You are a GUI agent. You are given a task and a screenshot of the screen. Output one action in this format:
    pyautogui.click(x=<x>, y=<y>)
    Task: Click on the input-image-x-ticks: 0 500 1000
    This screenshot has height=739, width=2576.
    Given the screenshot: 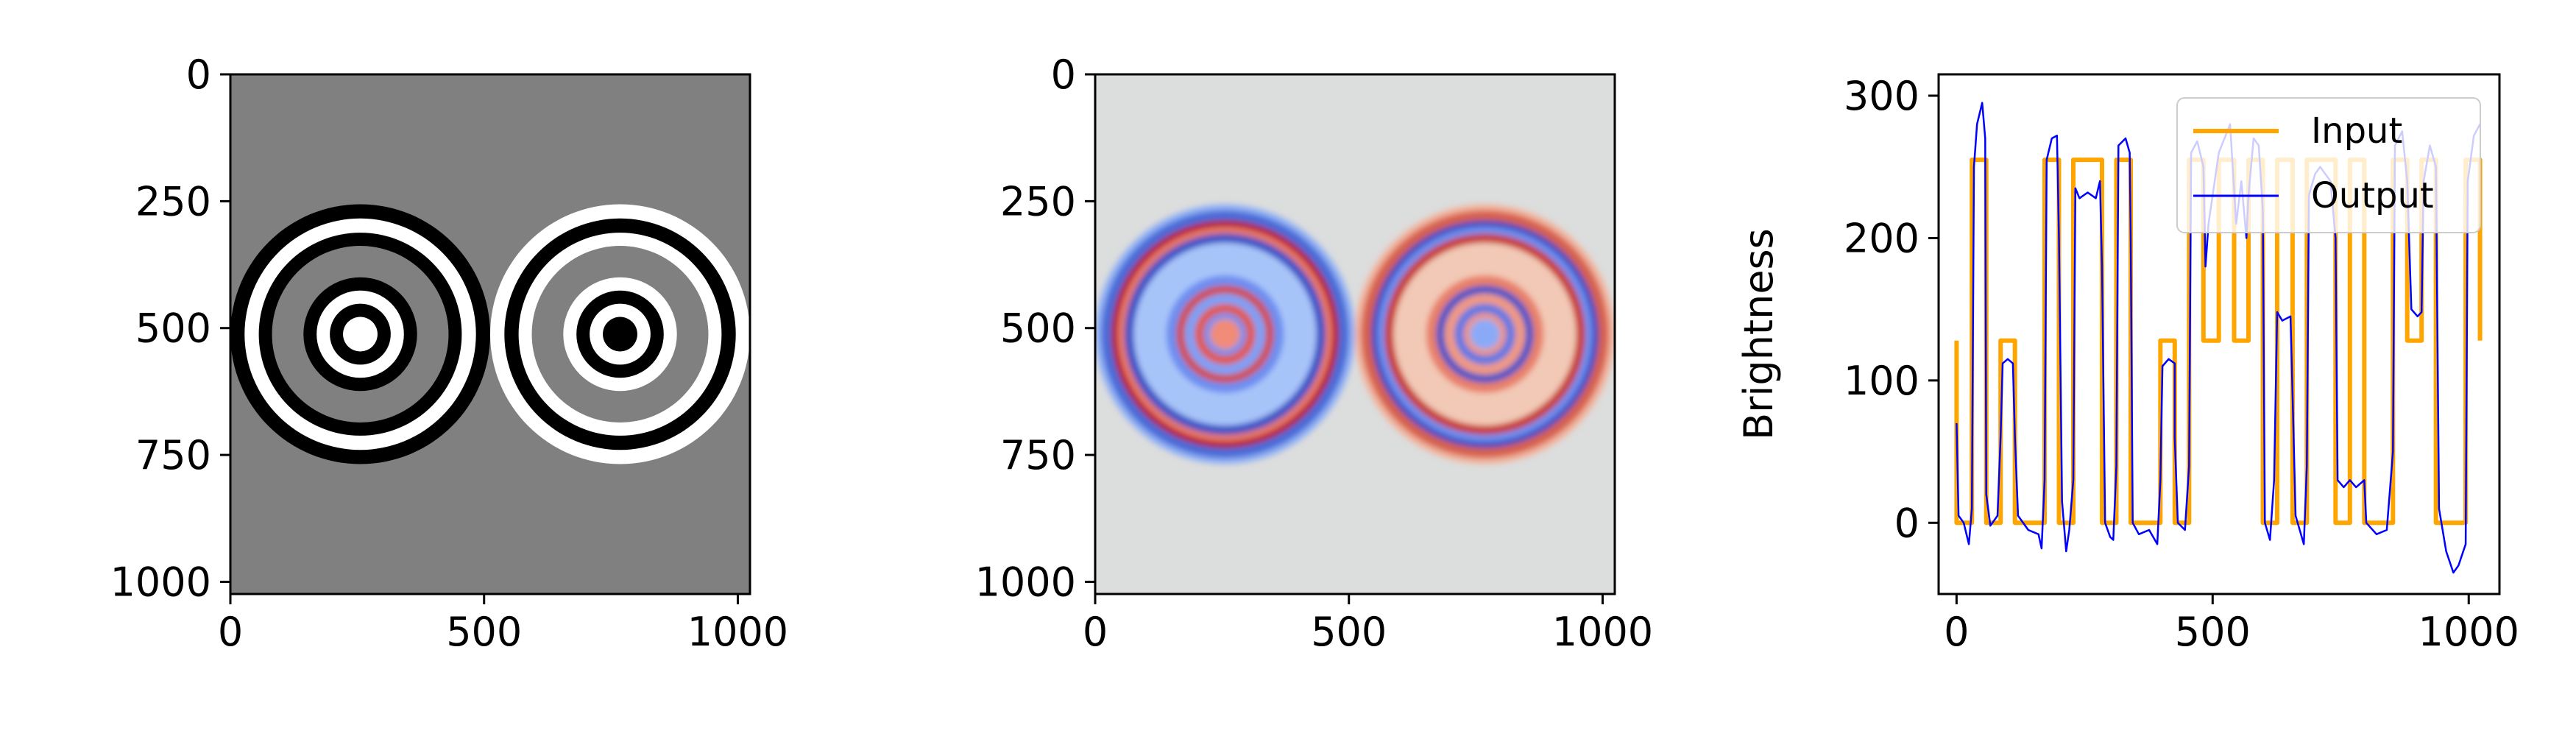 What is the action you would take?
    pyautogui.click(x=503, y=625)
    